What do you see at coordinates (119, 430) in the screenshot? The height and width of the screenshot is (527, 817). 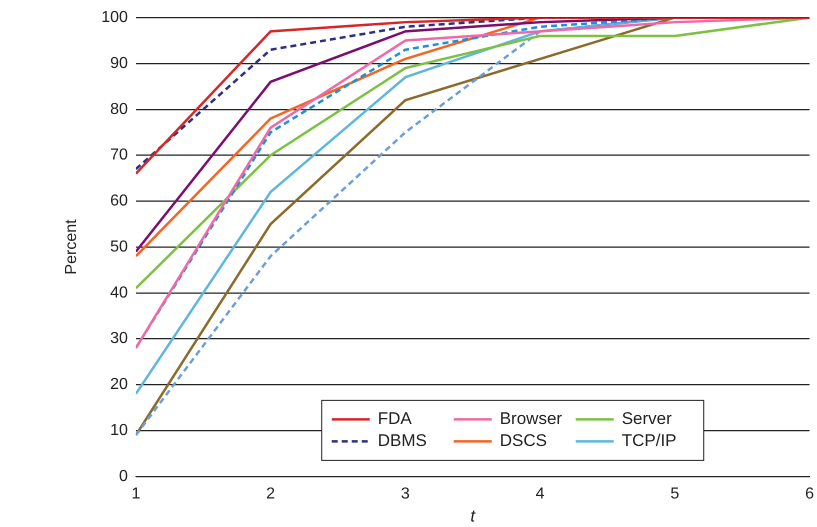 I see `y-tick-label: 10` at bounding box center [119, 430].